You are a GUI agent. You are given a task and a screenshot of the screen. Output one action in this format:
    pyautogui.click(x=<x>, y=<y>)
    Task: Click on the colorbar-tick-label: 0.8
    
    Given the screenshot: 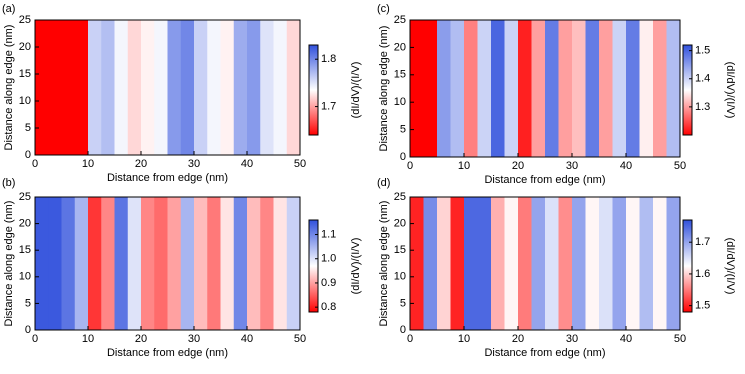 What is the action you would take?
    pyautogui.click(x=328, y=307)
    